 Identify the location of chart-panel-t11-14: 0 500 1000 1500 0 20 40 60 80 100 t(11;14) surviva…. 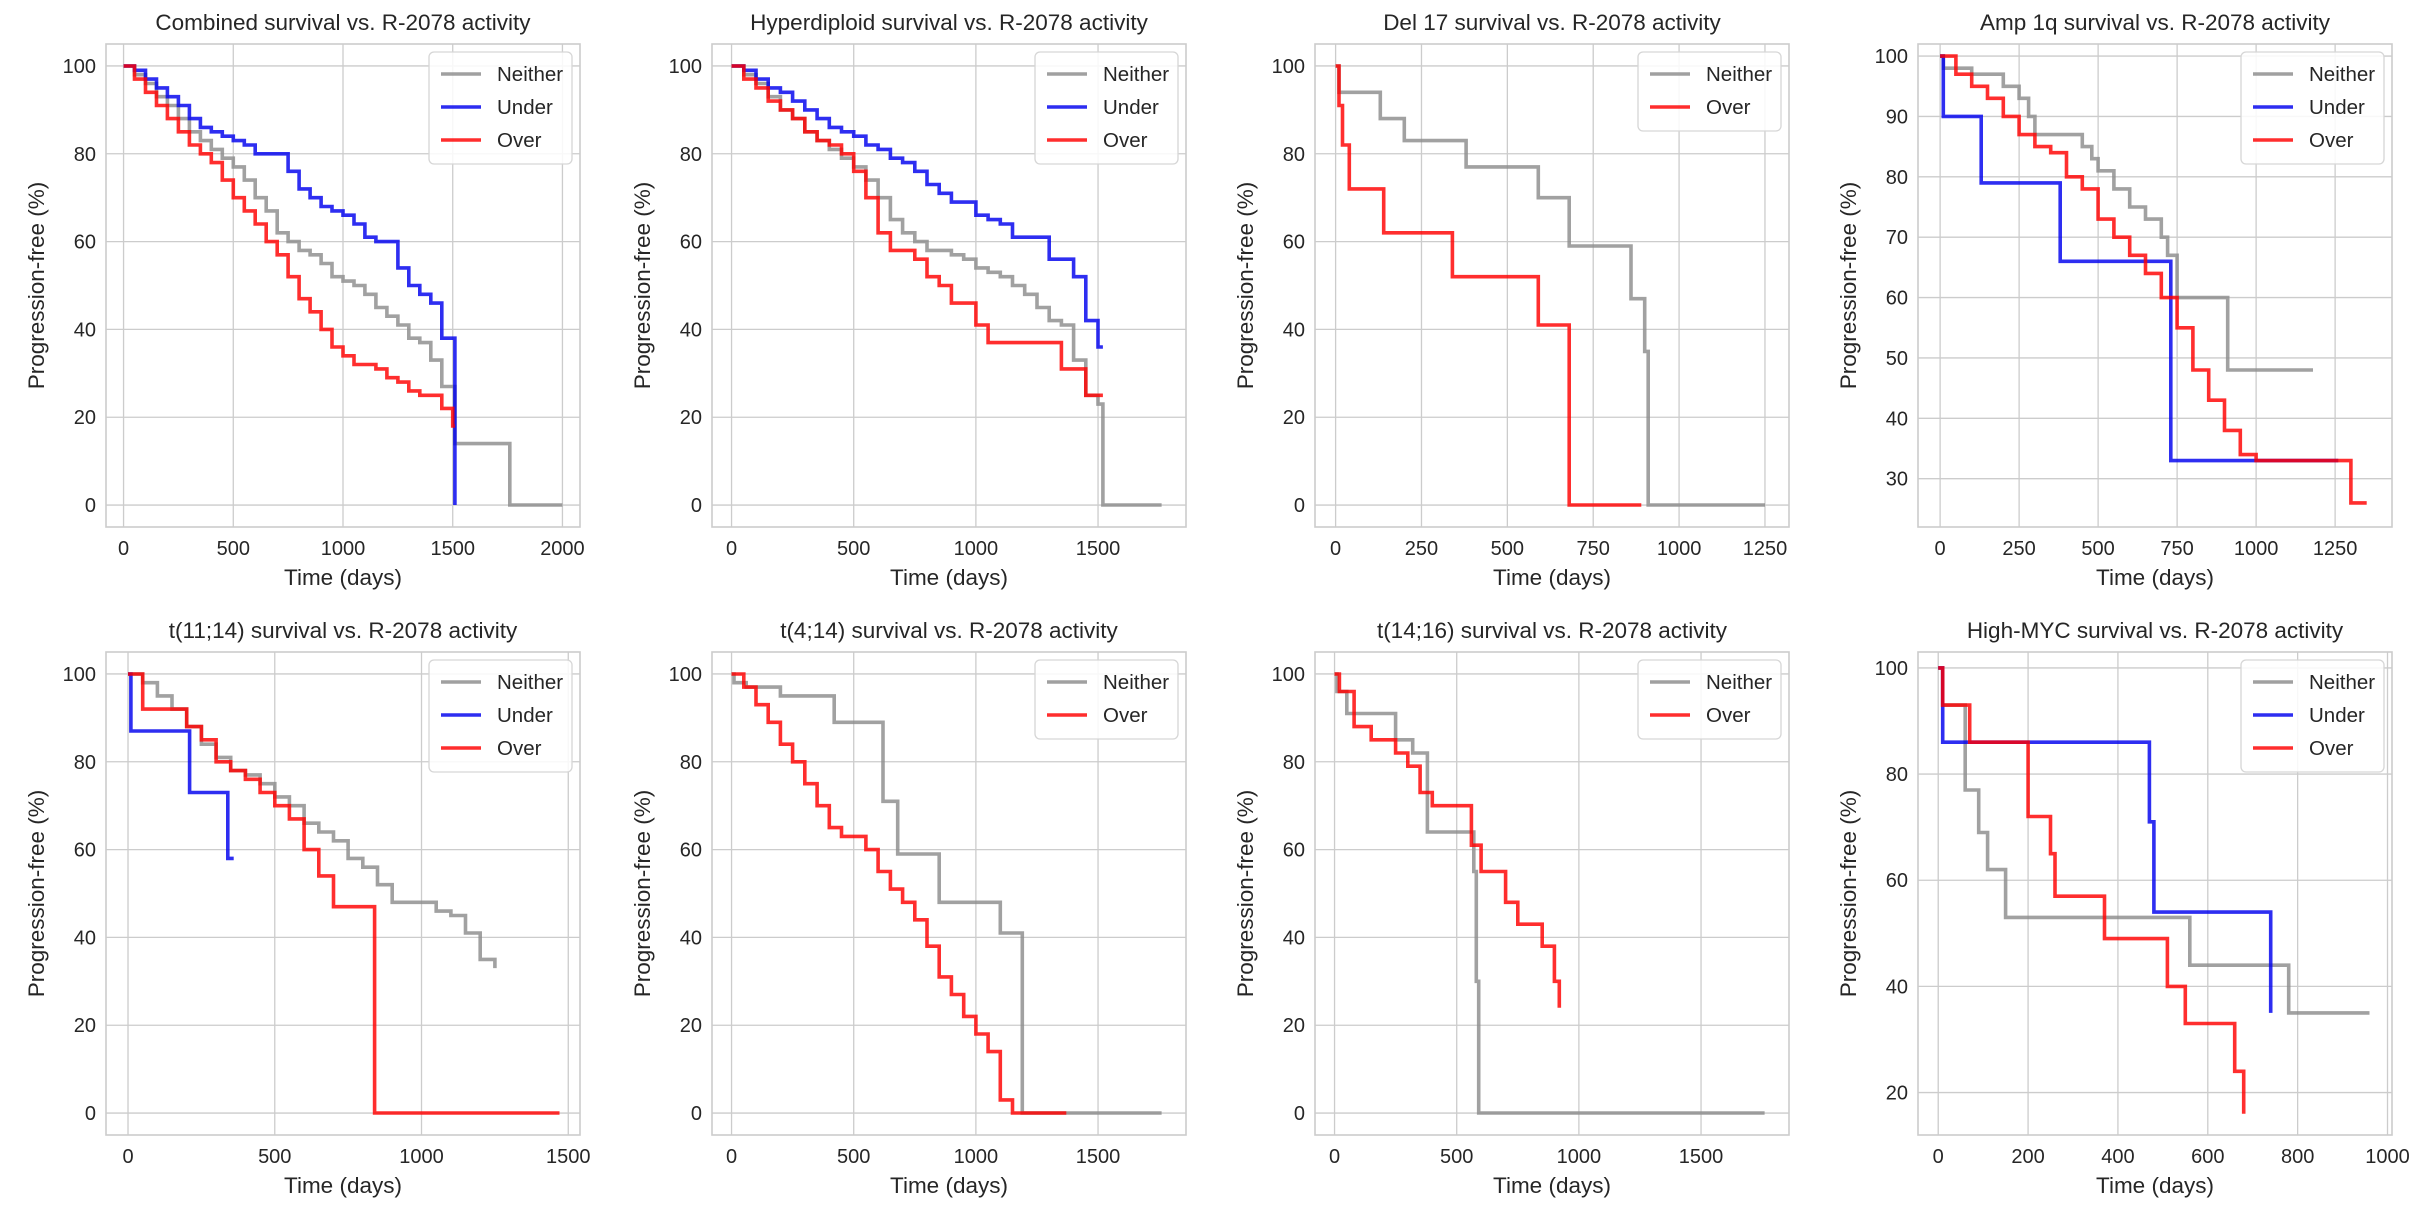
(307, 908).